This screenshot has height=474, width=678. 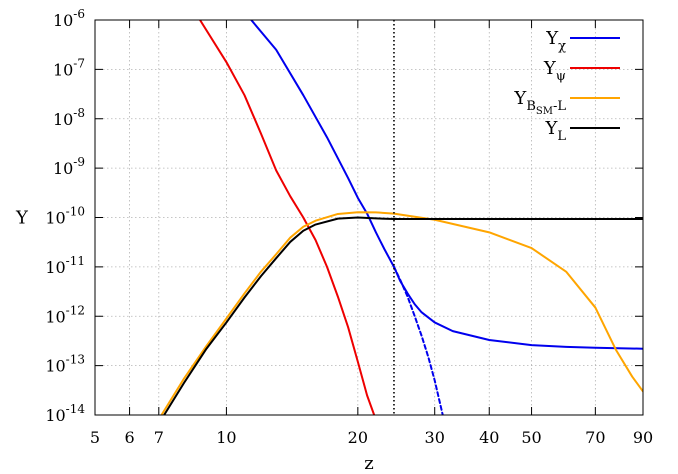 I want to click on y-tick-label: 10⁻⁹, so click(x=69, y=166).